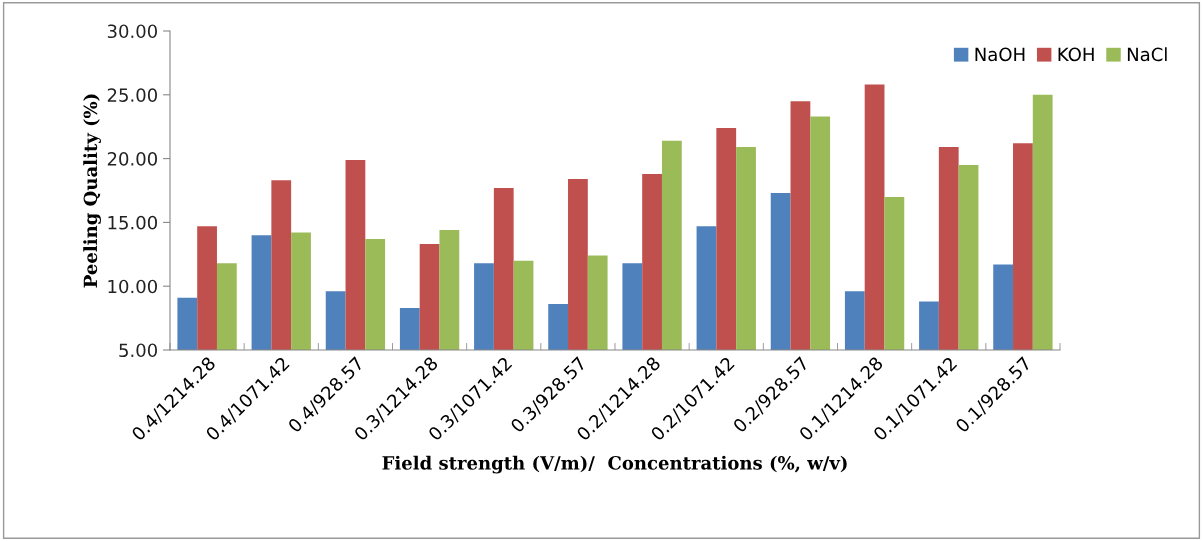  Describe the element at coordinates (1147, 54) in the screenshot. I see `legend-label: NaCl` at that location.